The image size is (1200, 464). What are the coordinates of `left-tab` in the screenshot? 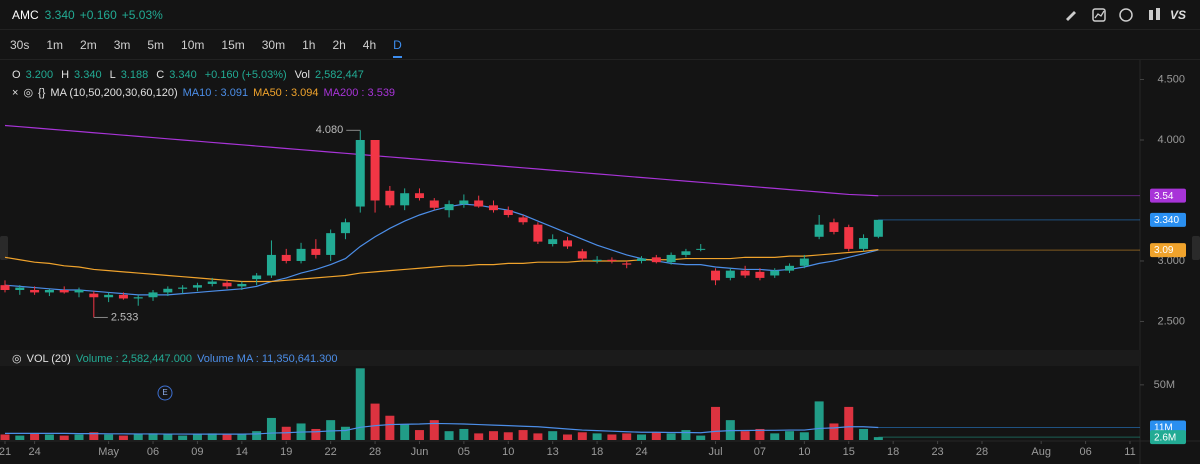 It's located at (4, 248).